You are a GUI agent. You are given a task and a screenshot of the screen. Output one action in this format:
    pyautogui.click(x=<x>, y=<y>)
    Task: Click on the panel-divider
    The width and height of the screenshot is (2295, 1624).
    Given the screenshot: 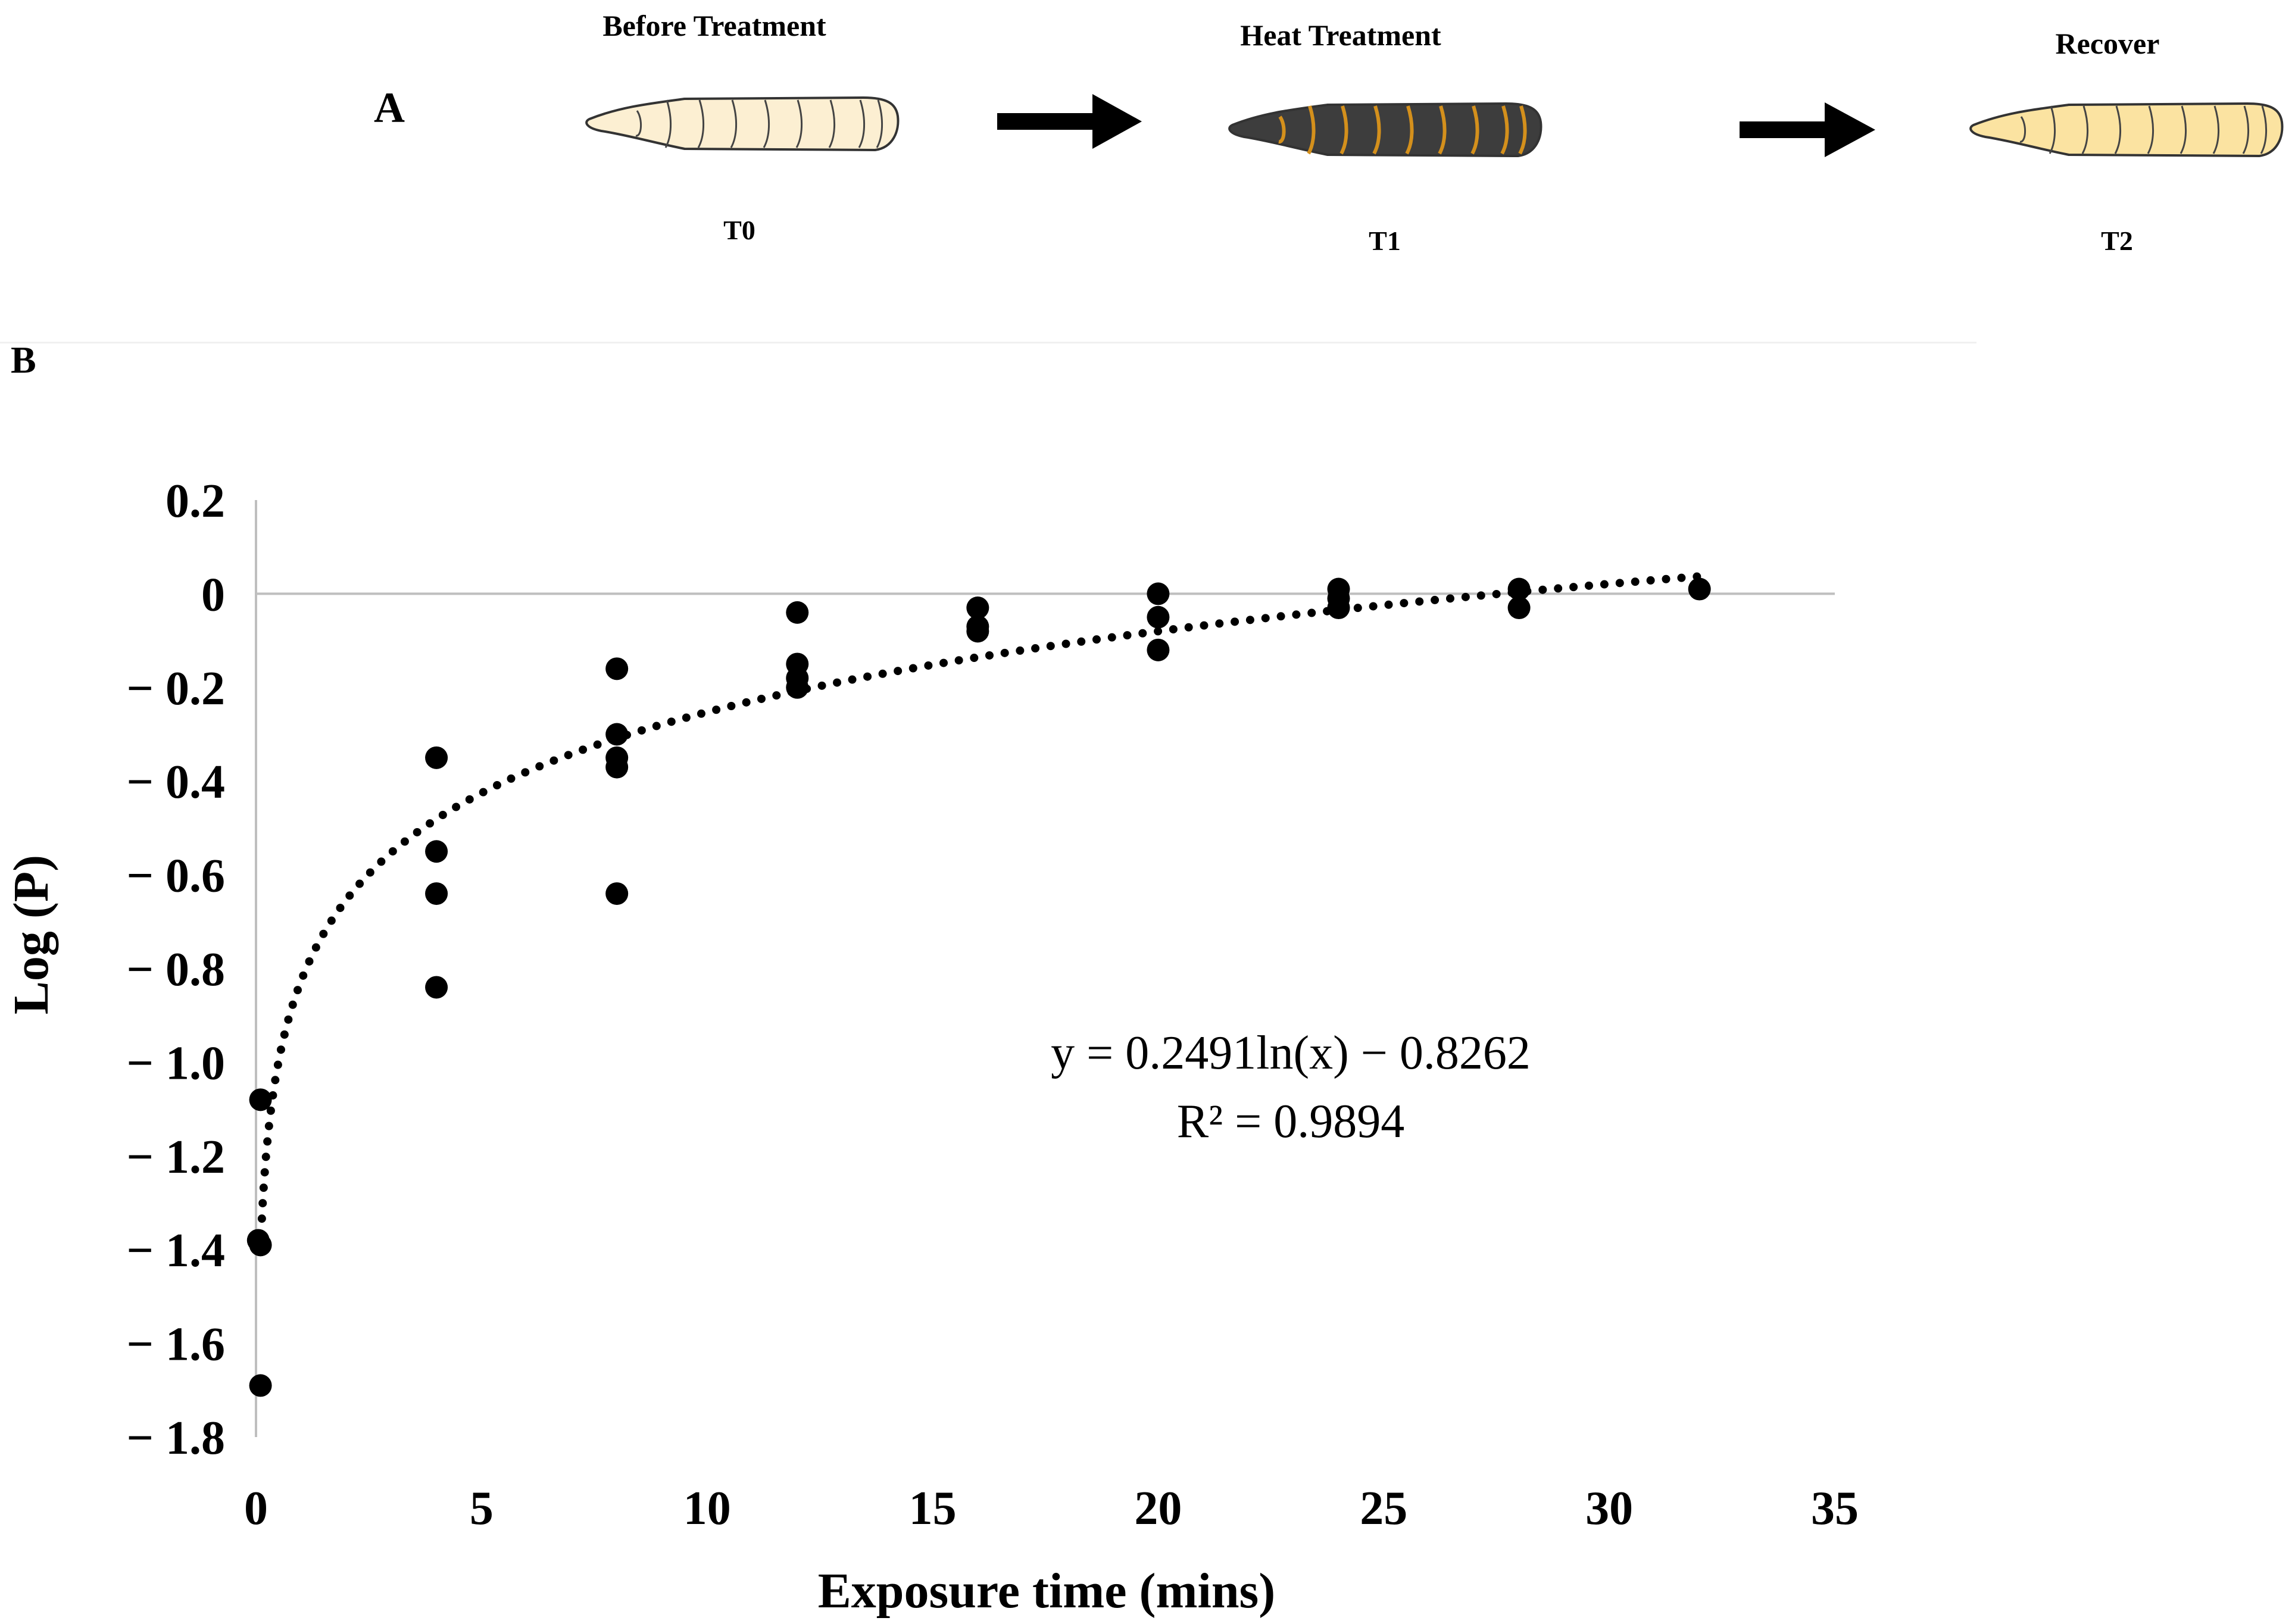 What is the action you would take?
    pyautogui.click(x=988, y=342)
    